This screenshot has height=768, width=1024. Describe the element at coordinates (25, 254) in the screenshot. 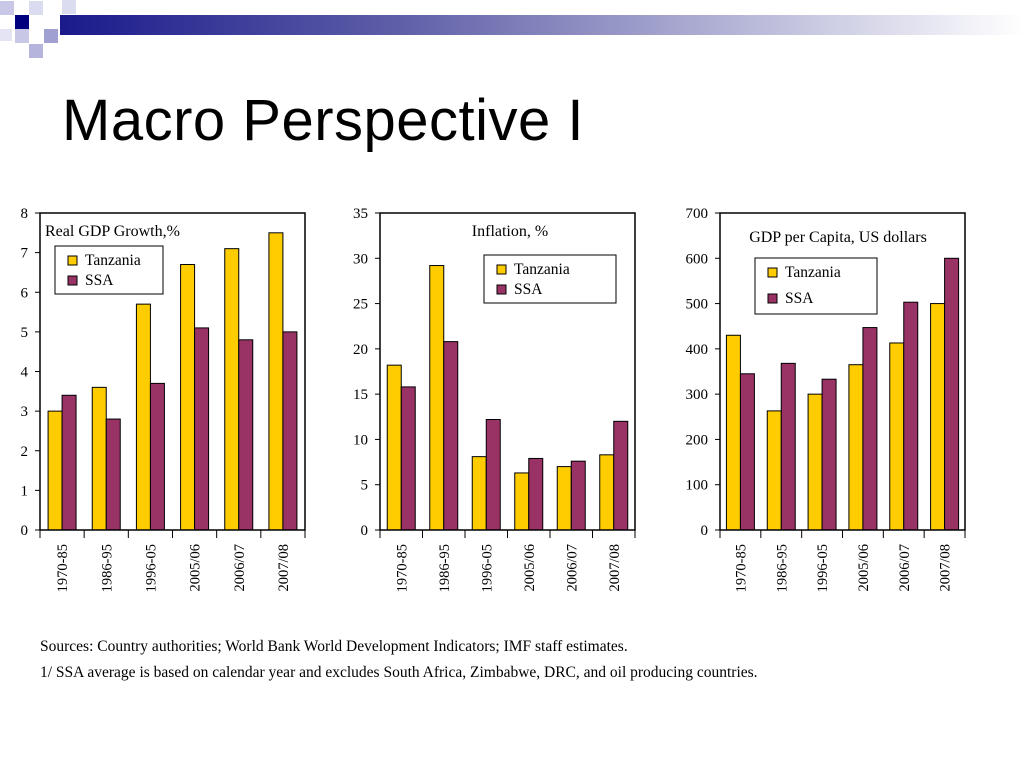

I see `y-tick-label: 7` at that location.